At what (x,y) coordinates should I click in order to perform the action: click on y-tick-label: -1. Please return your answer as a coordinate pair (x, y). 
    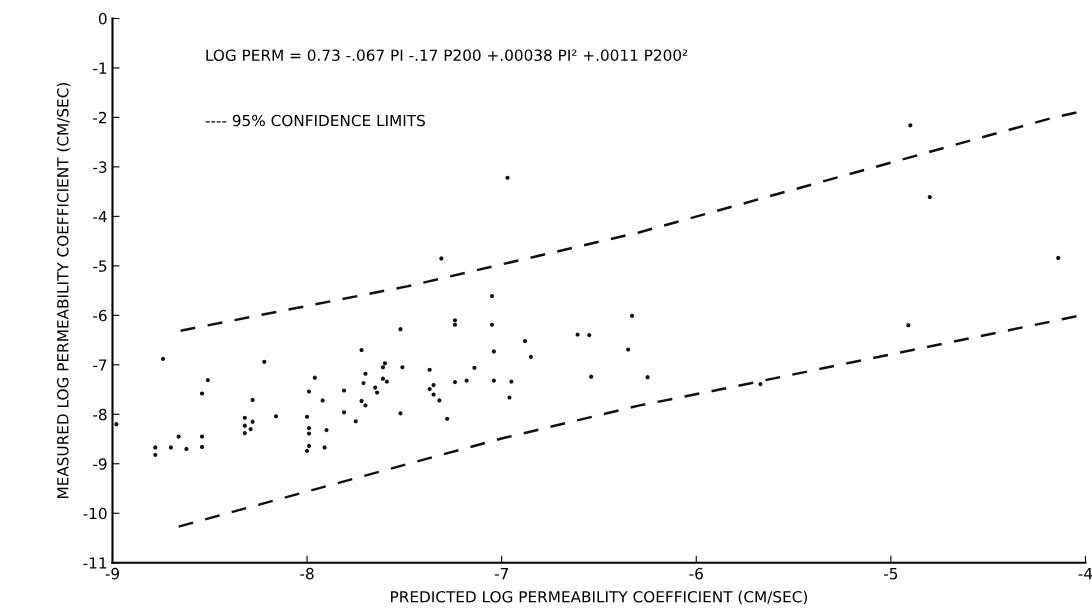
    Looking at the image, I should click on (100, 68).